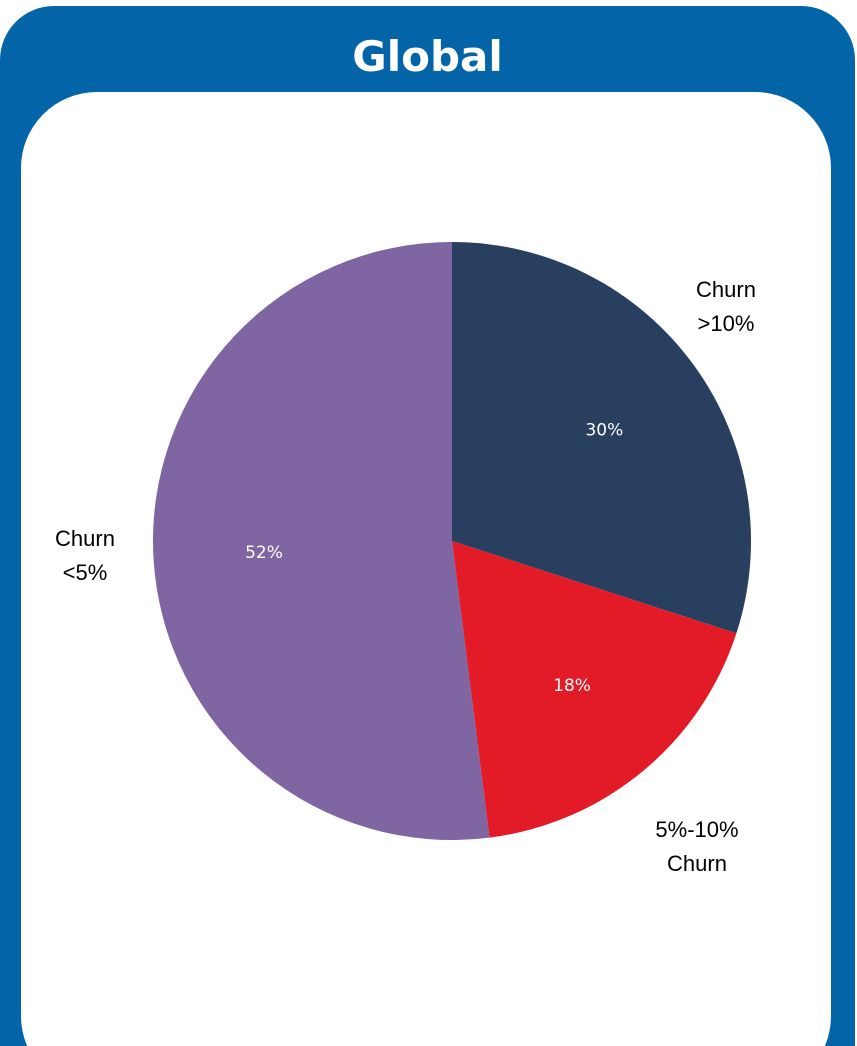 This screenshot has height=1046, width=857. Describe the element at coordinates (572, 686) in the screenshot. I see `data-label-5-10-churn: 18%` at that location.